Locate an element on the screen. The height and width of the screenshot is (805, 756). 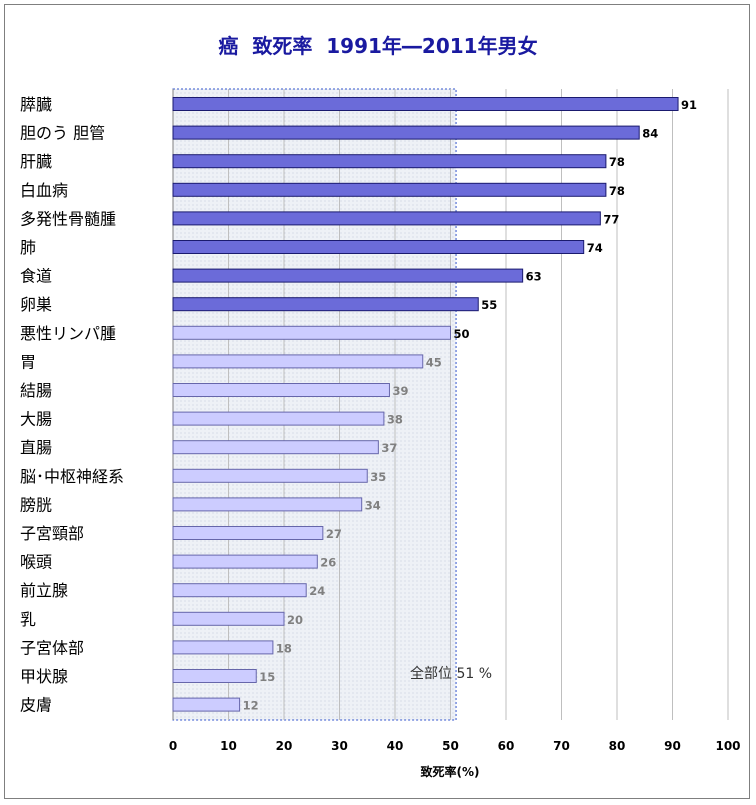
x-tick-label: 40 is located at coordinates (395, 746).